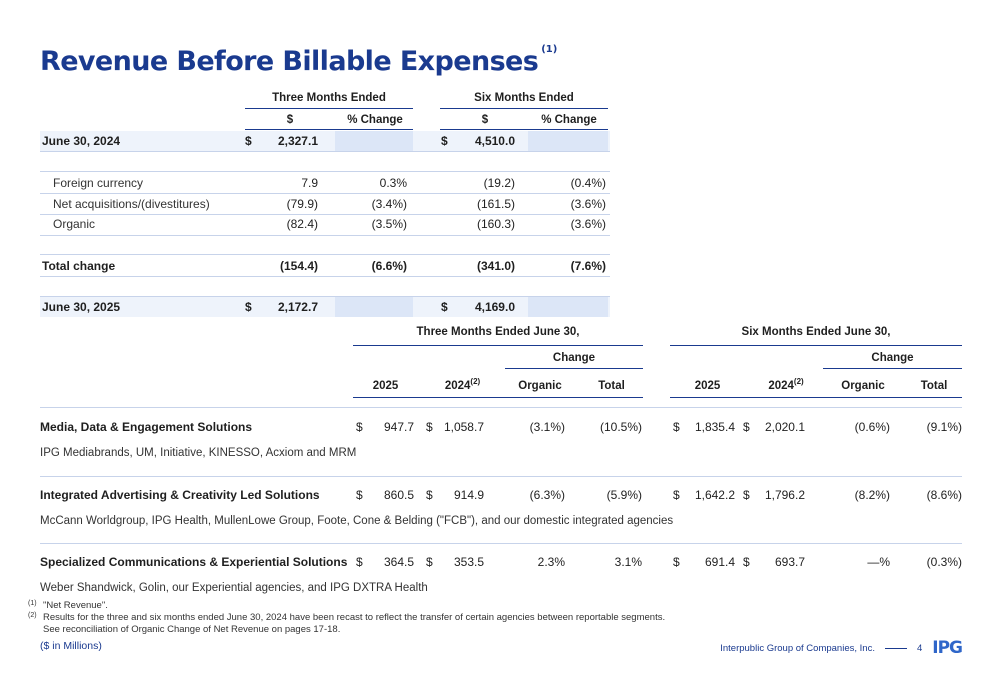 This screenshot has height=685, width=1000. What do you see at coordinates (547, 495) in the screenshot?
I see `q-organic: (6.3%)` at bounding box center [547, 495].